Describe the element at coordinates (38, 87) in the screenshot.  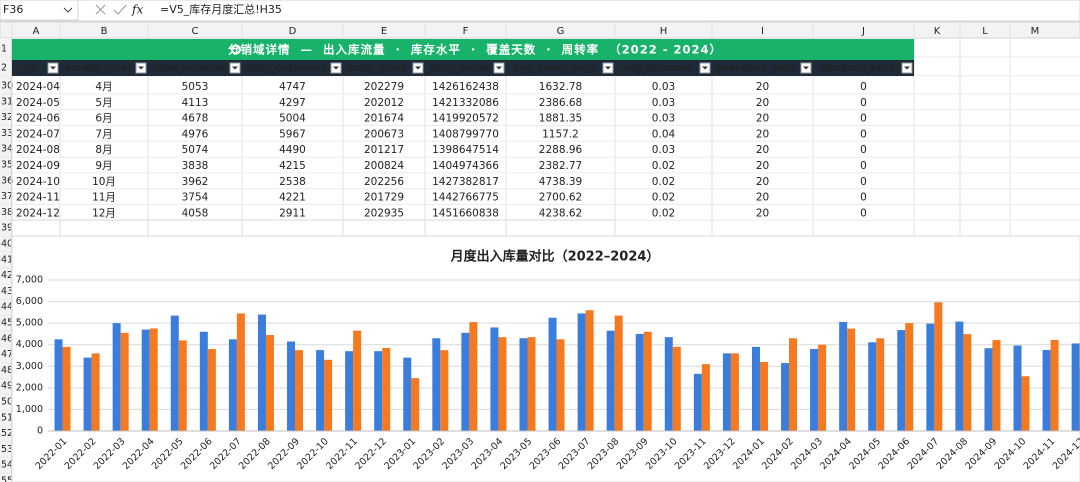
I see `table-cell: 2024-04` at that location.